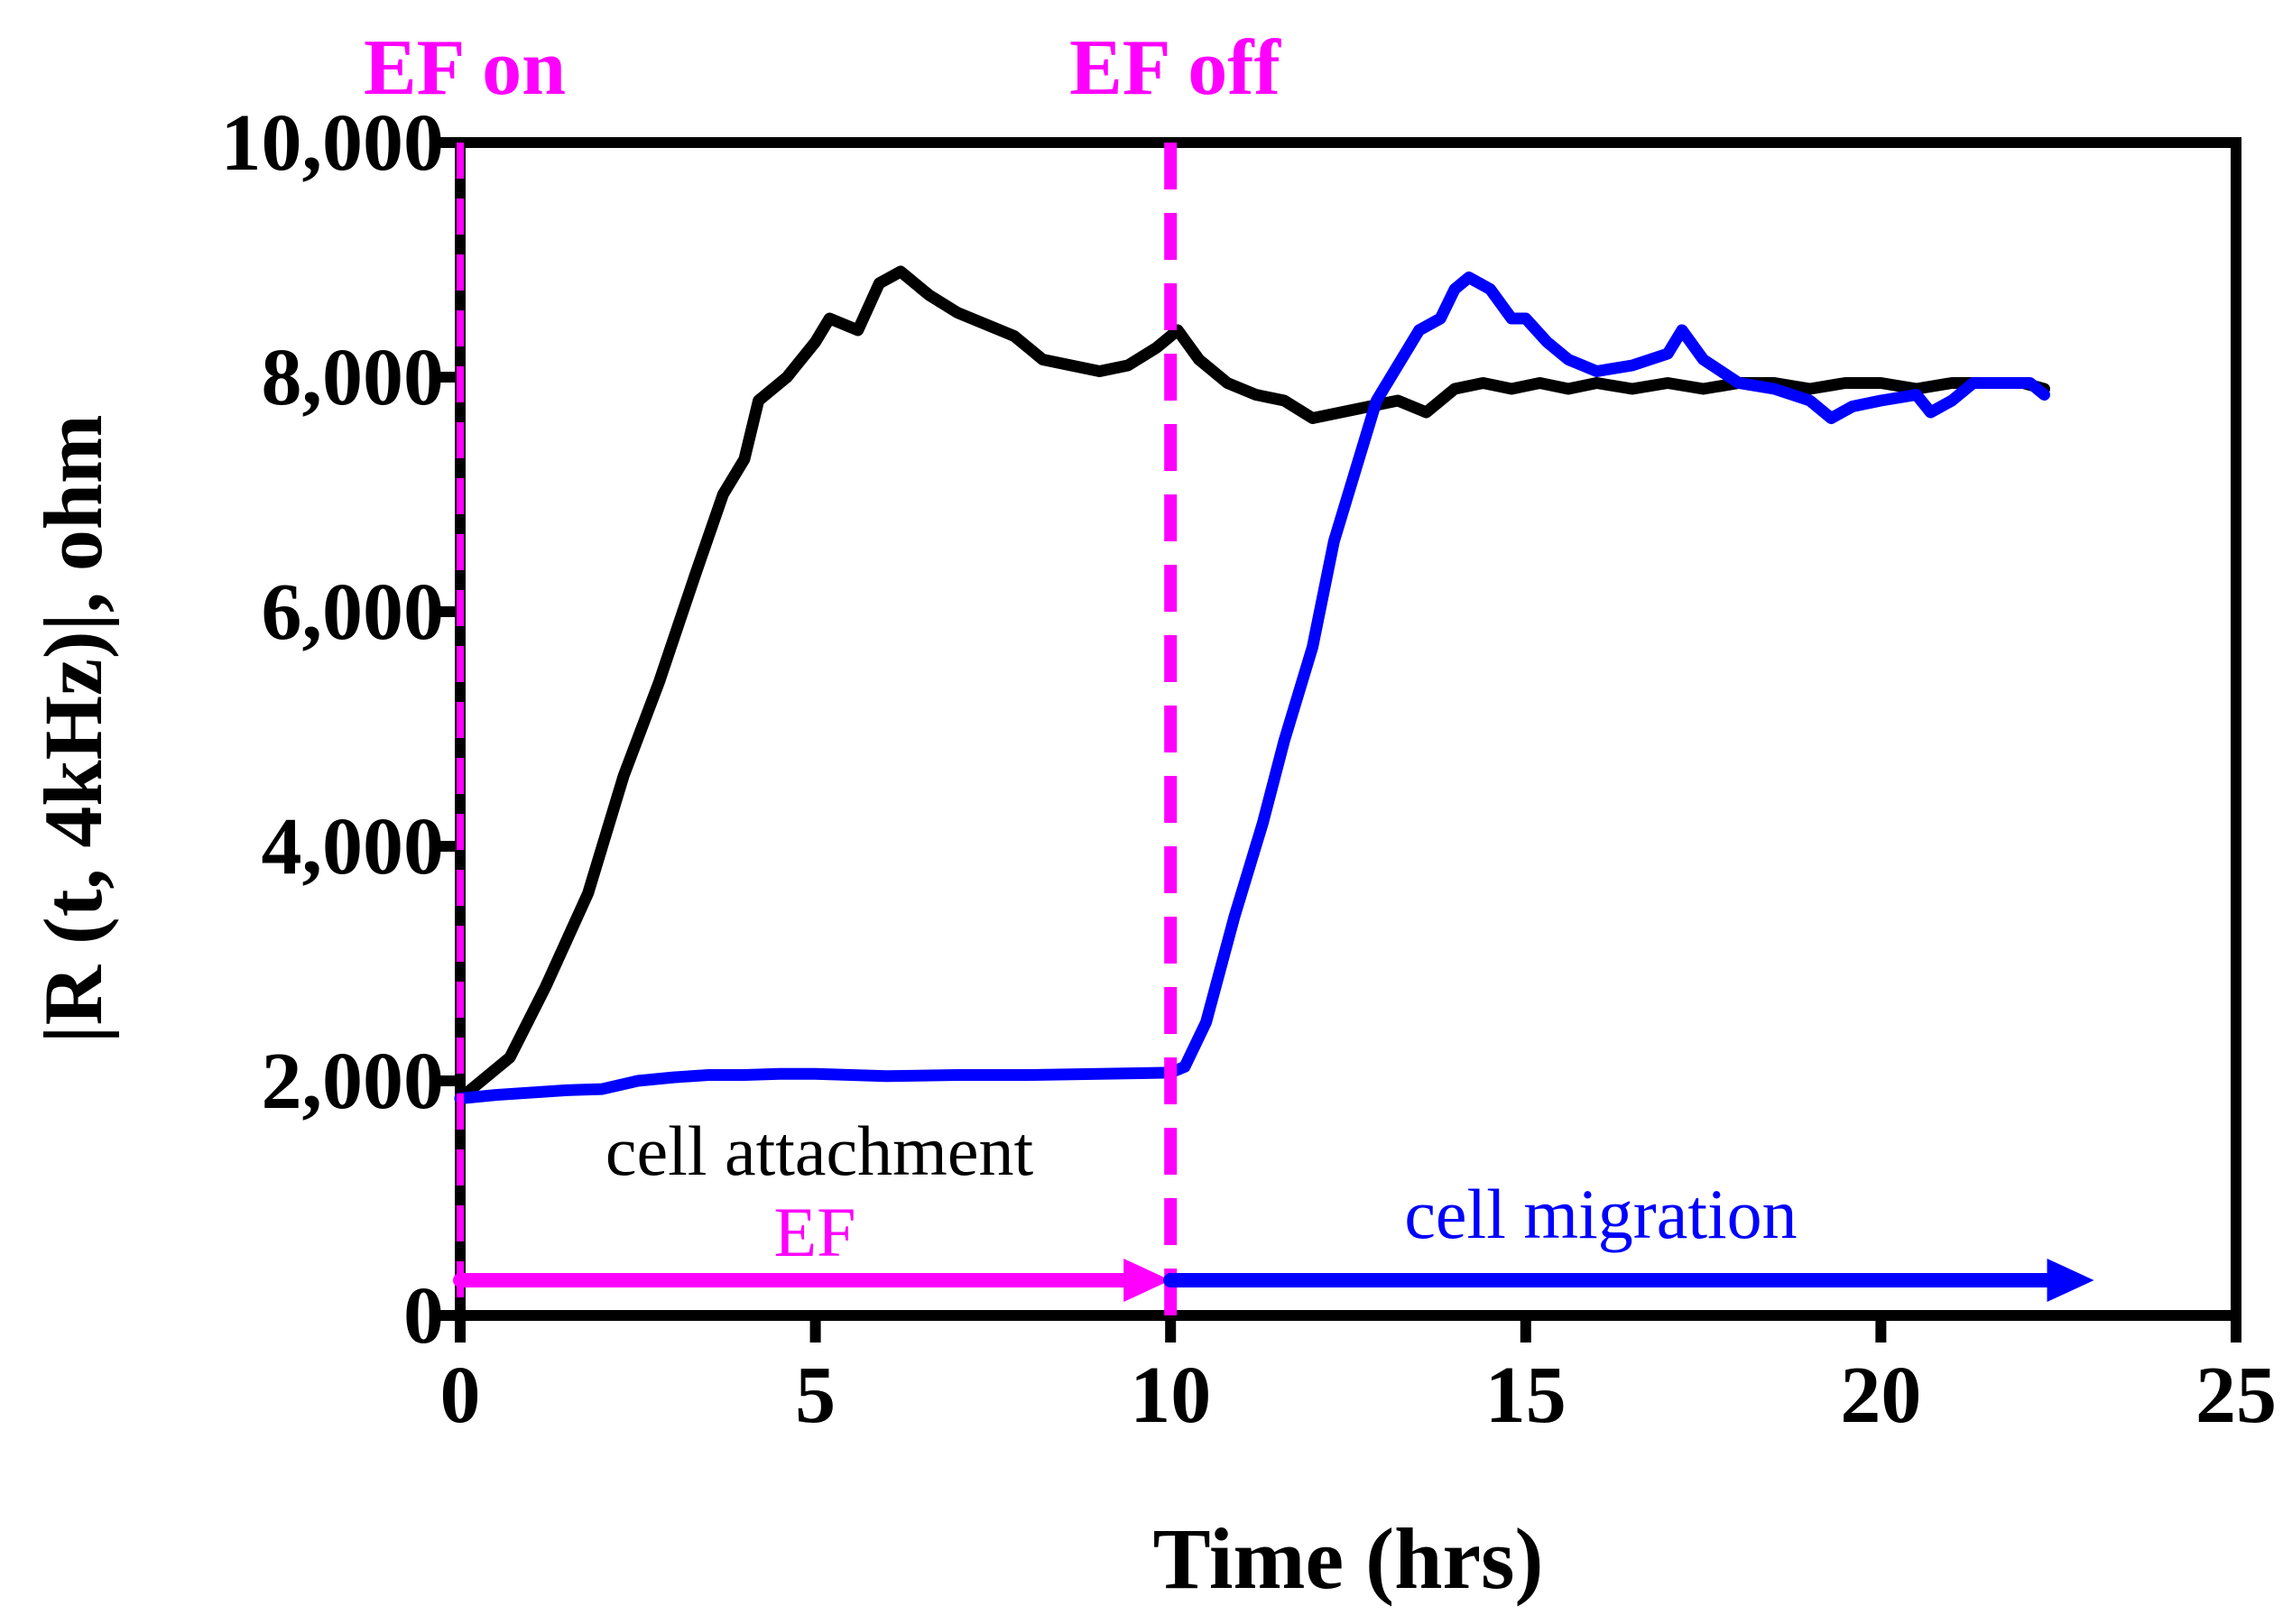 The height and width of the screenshot is (1624, 2292). I want to click on y-tick-label: 6,000, so click(353, 612).